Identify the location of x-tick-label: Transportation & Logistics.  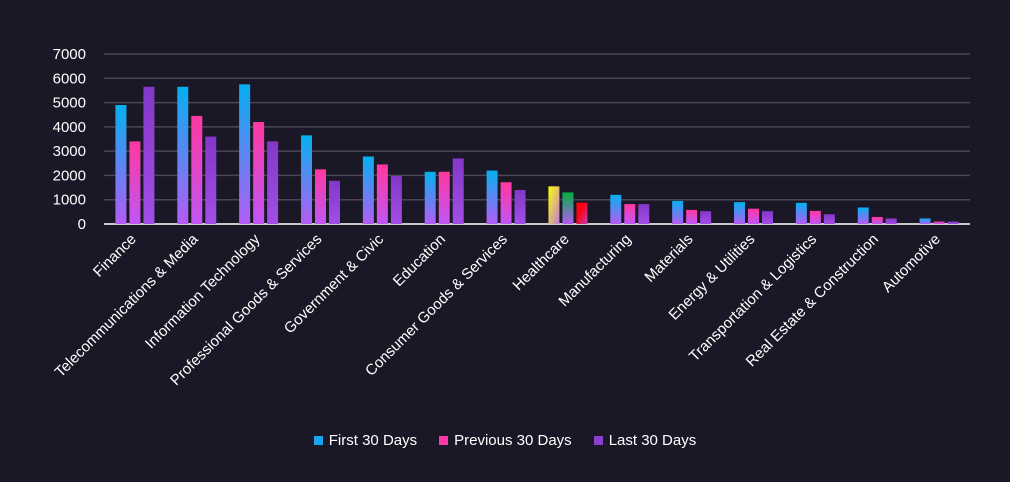
(753, 298).